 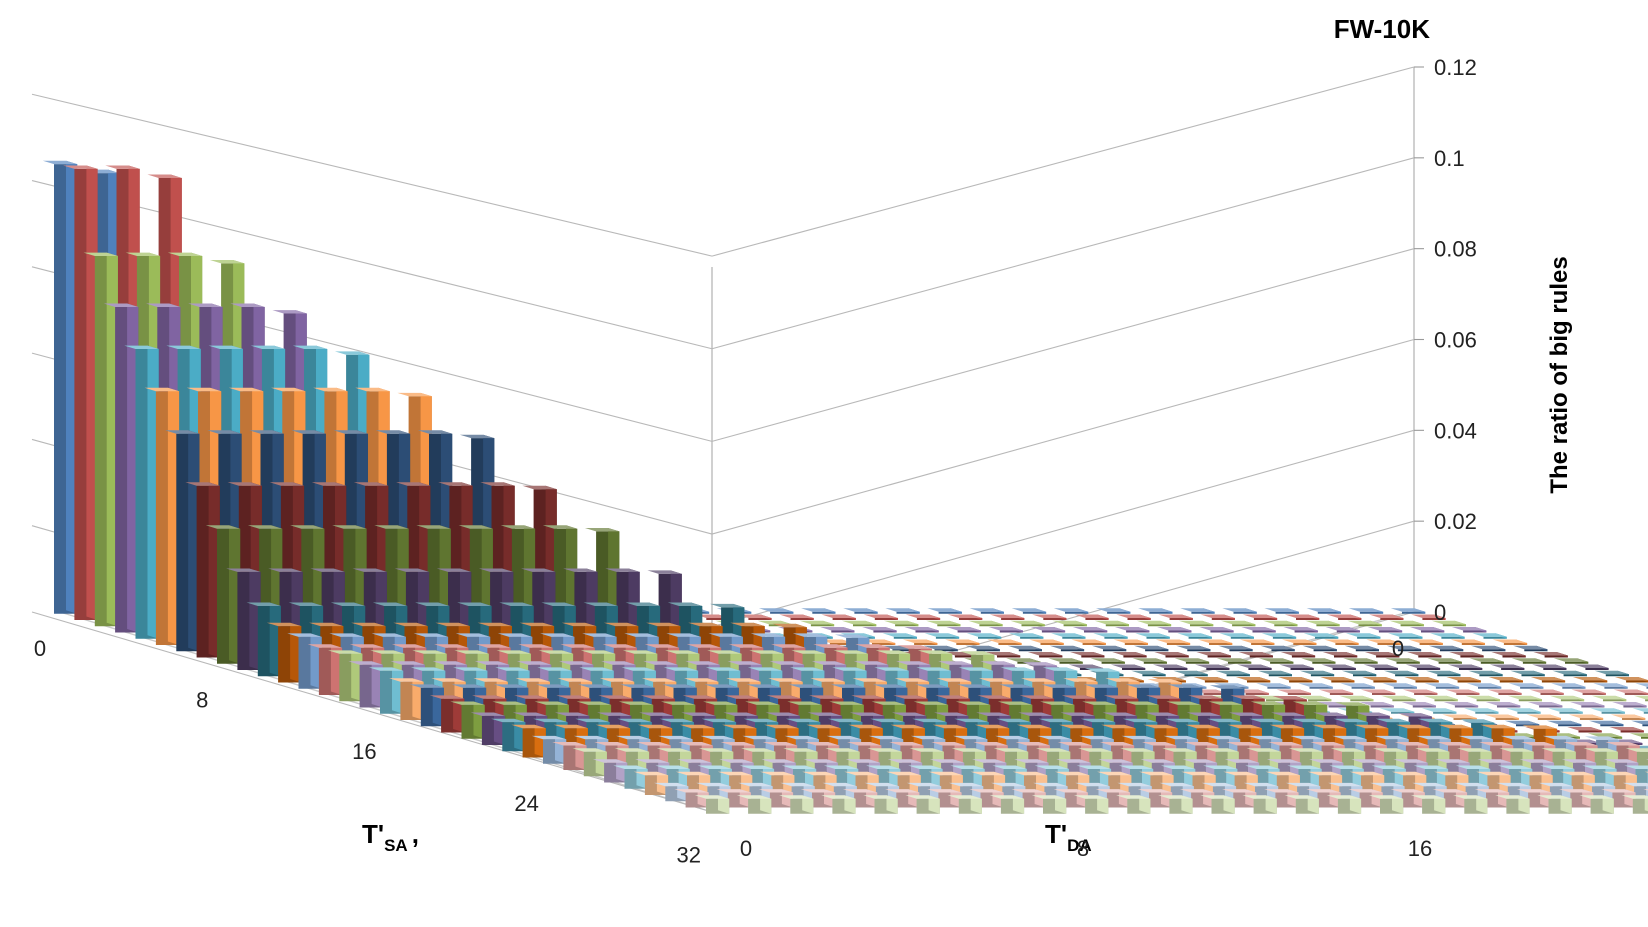 What do you see at coordinates (1455, 249) in the screenshot?
I see `z-tick-label: 0.08` at bounding box center [1455, 249].